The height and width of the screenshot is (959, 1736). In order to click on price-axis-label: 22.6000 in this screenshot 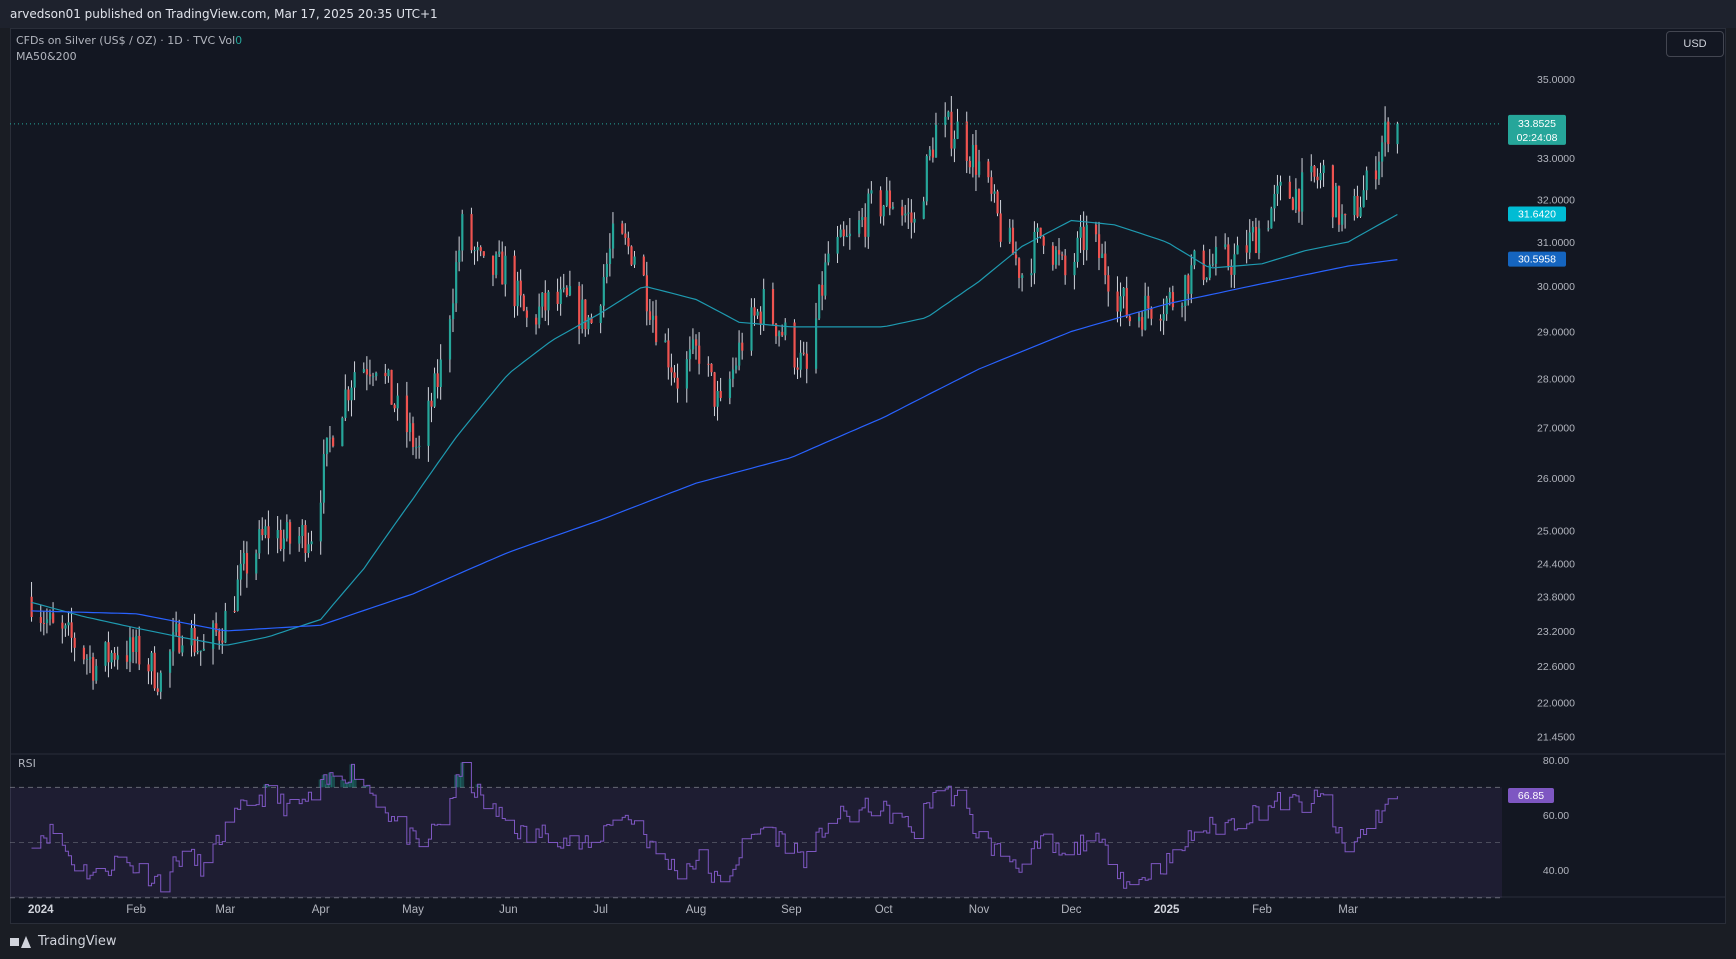, I will do `click(1556, 667)`.